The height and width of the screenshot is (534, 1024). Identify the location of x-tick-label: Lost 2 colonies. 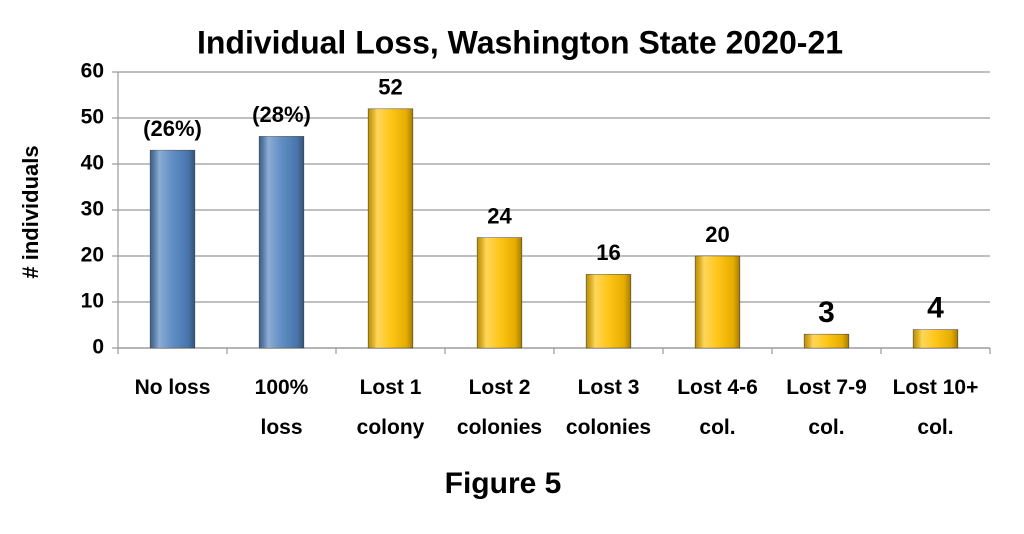
(499, 407).